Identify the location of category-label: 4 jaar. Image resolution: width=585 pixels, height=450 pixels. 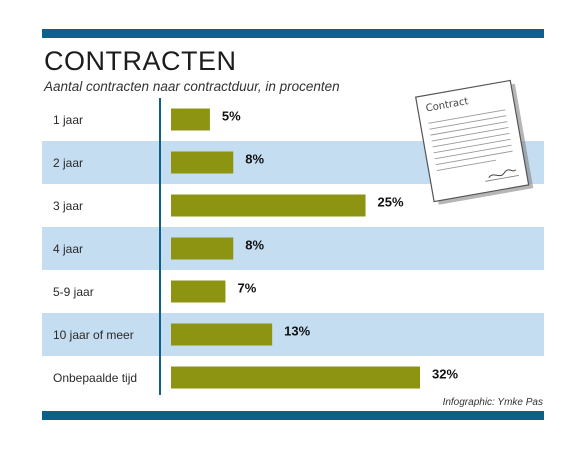
(68, 249).